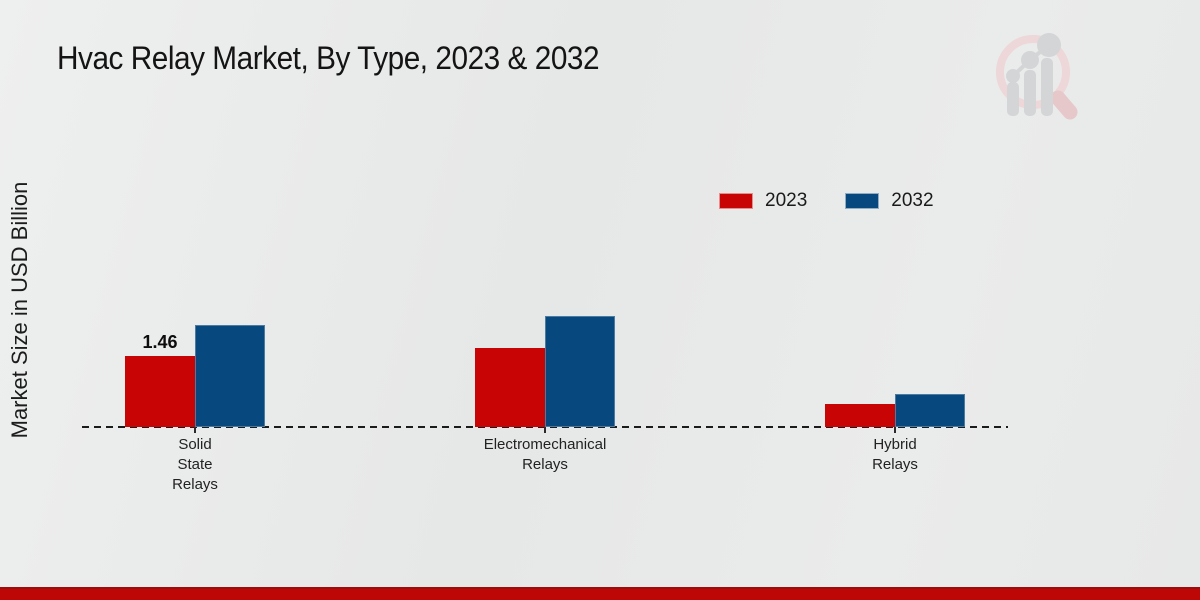 The height and width of the screenshot is (600, 1200). What do you see at coordinates (889, 201) in the screenshot?
I see `legend-item-2032: 2032` at bounding box center [889, 201].